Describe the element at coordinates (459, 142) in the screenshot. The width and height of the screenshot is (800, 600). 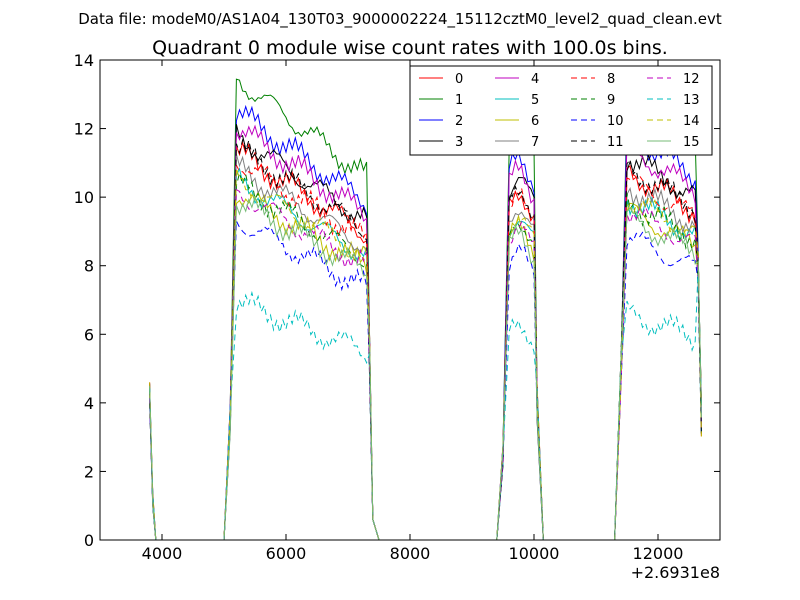
I see `legend-label-3: 3` at that location.